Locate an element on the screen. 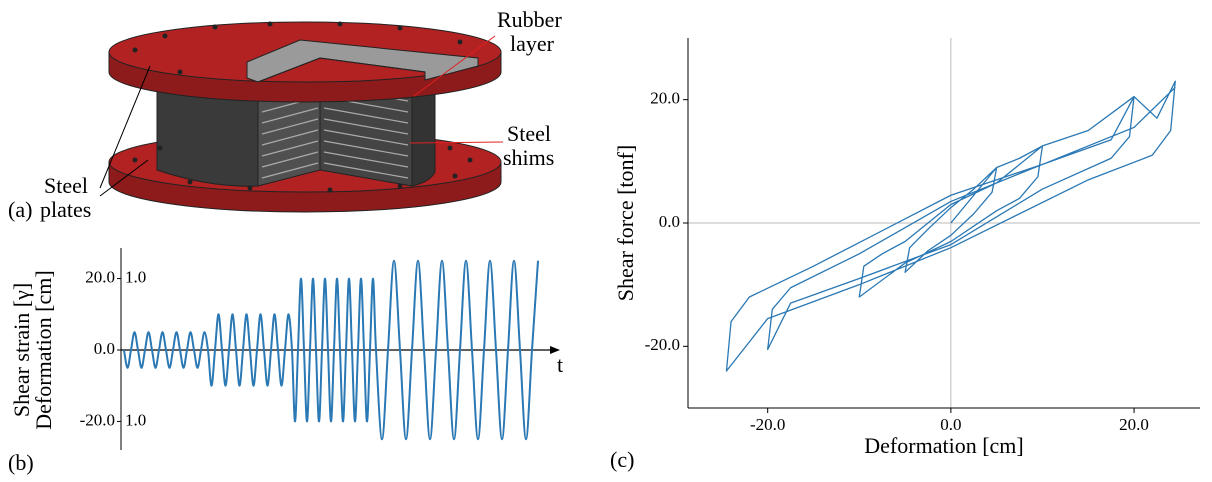 This screenshot has height=482, width=1212. y-axis-label: Shear force [tonf] is located at coordinates (625, 223).